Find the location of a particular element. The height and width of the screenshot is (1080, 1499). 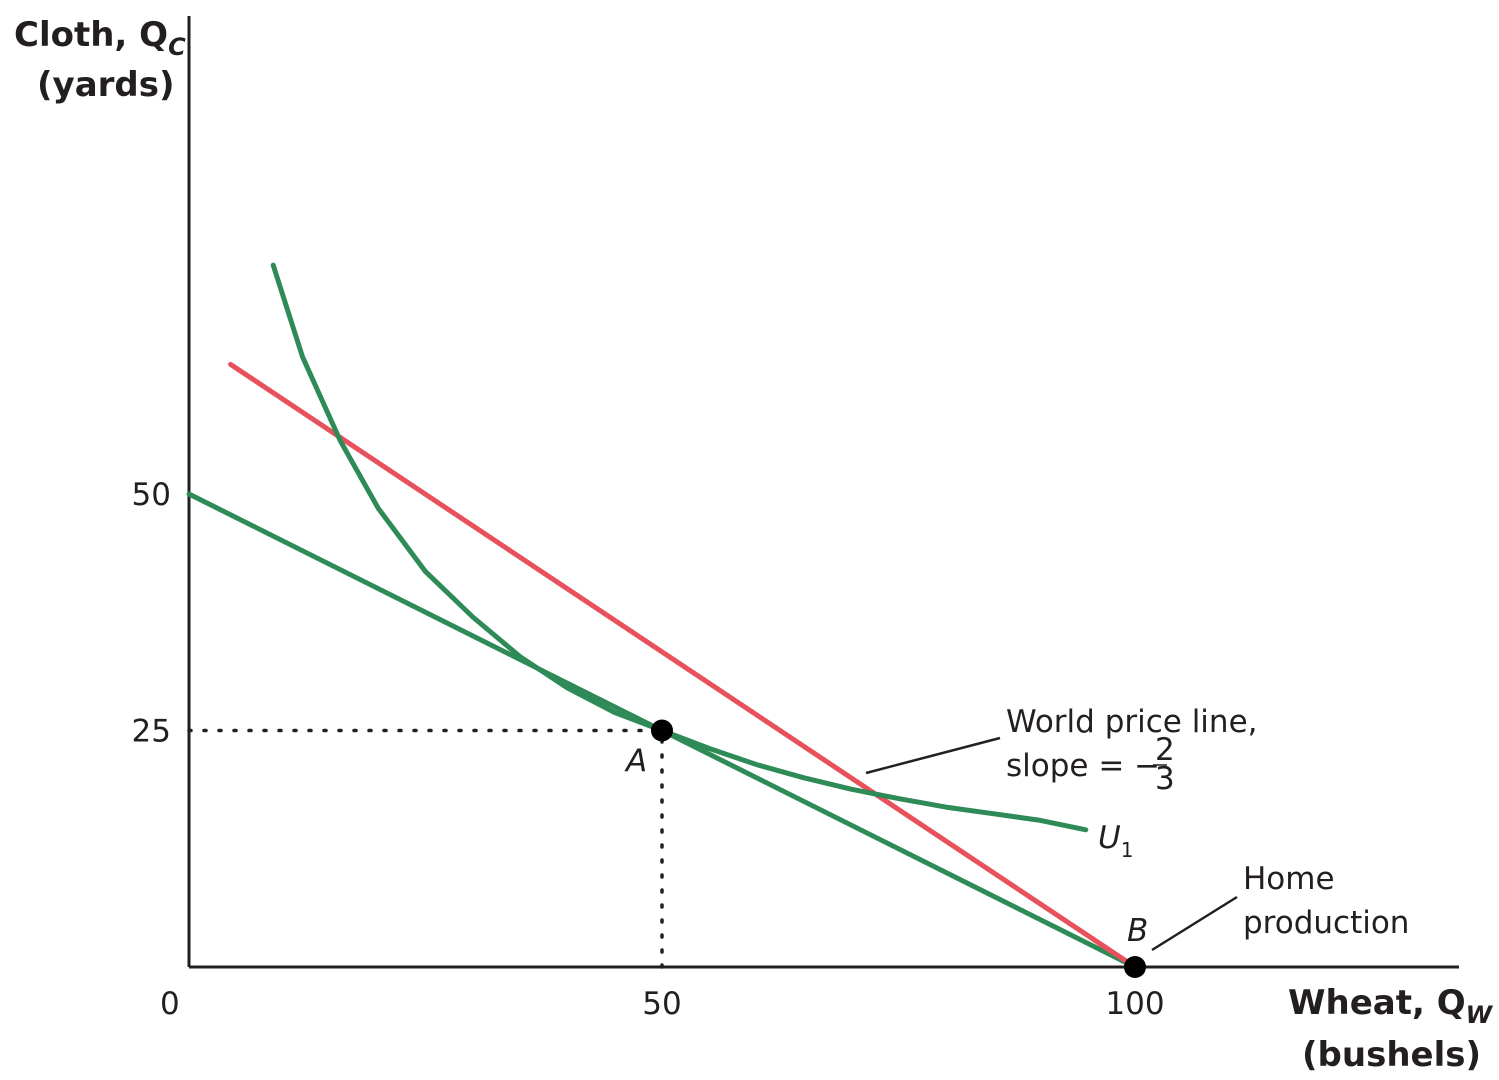

y-tick-label: 50 is located at coordinates (151, 495).